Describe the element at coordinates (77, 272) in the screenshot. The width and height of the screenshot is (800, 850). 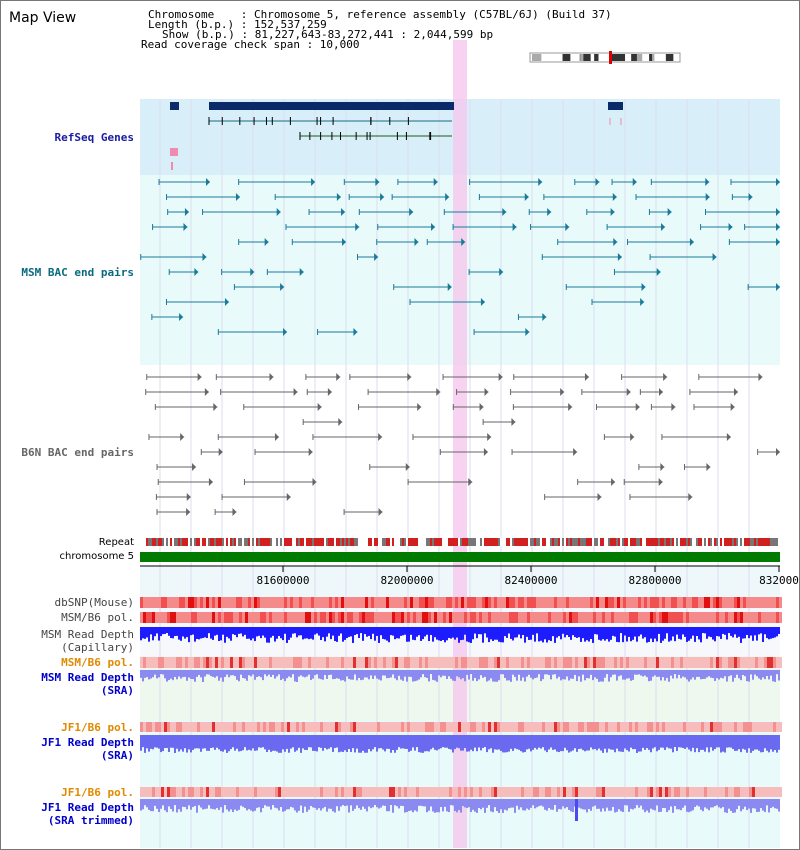
I see `track-label-msm-bac: MSM BAC end pairs` at that location.